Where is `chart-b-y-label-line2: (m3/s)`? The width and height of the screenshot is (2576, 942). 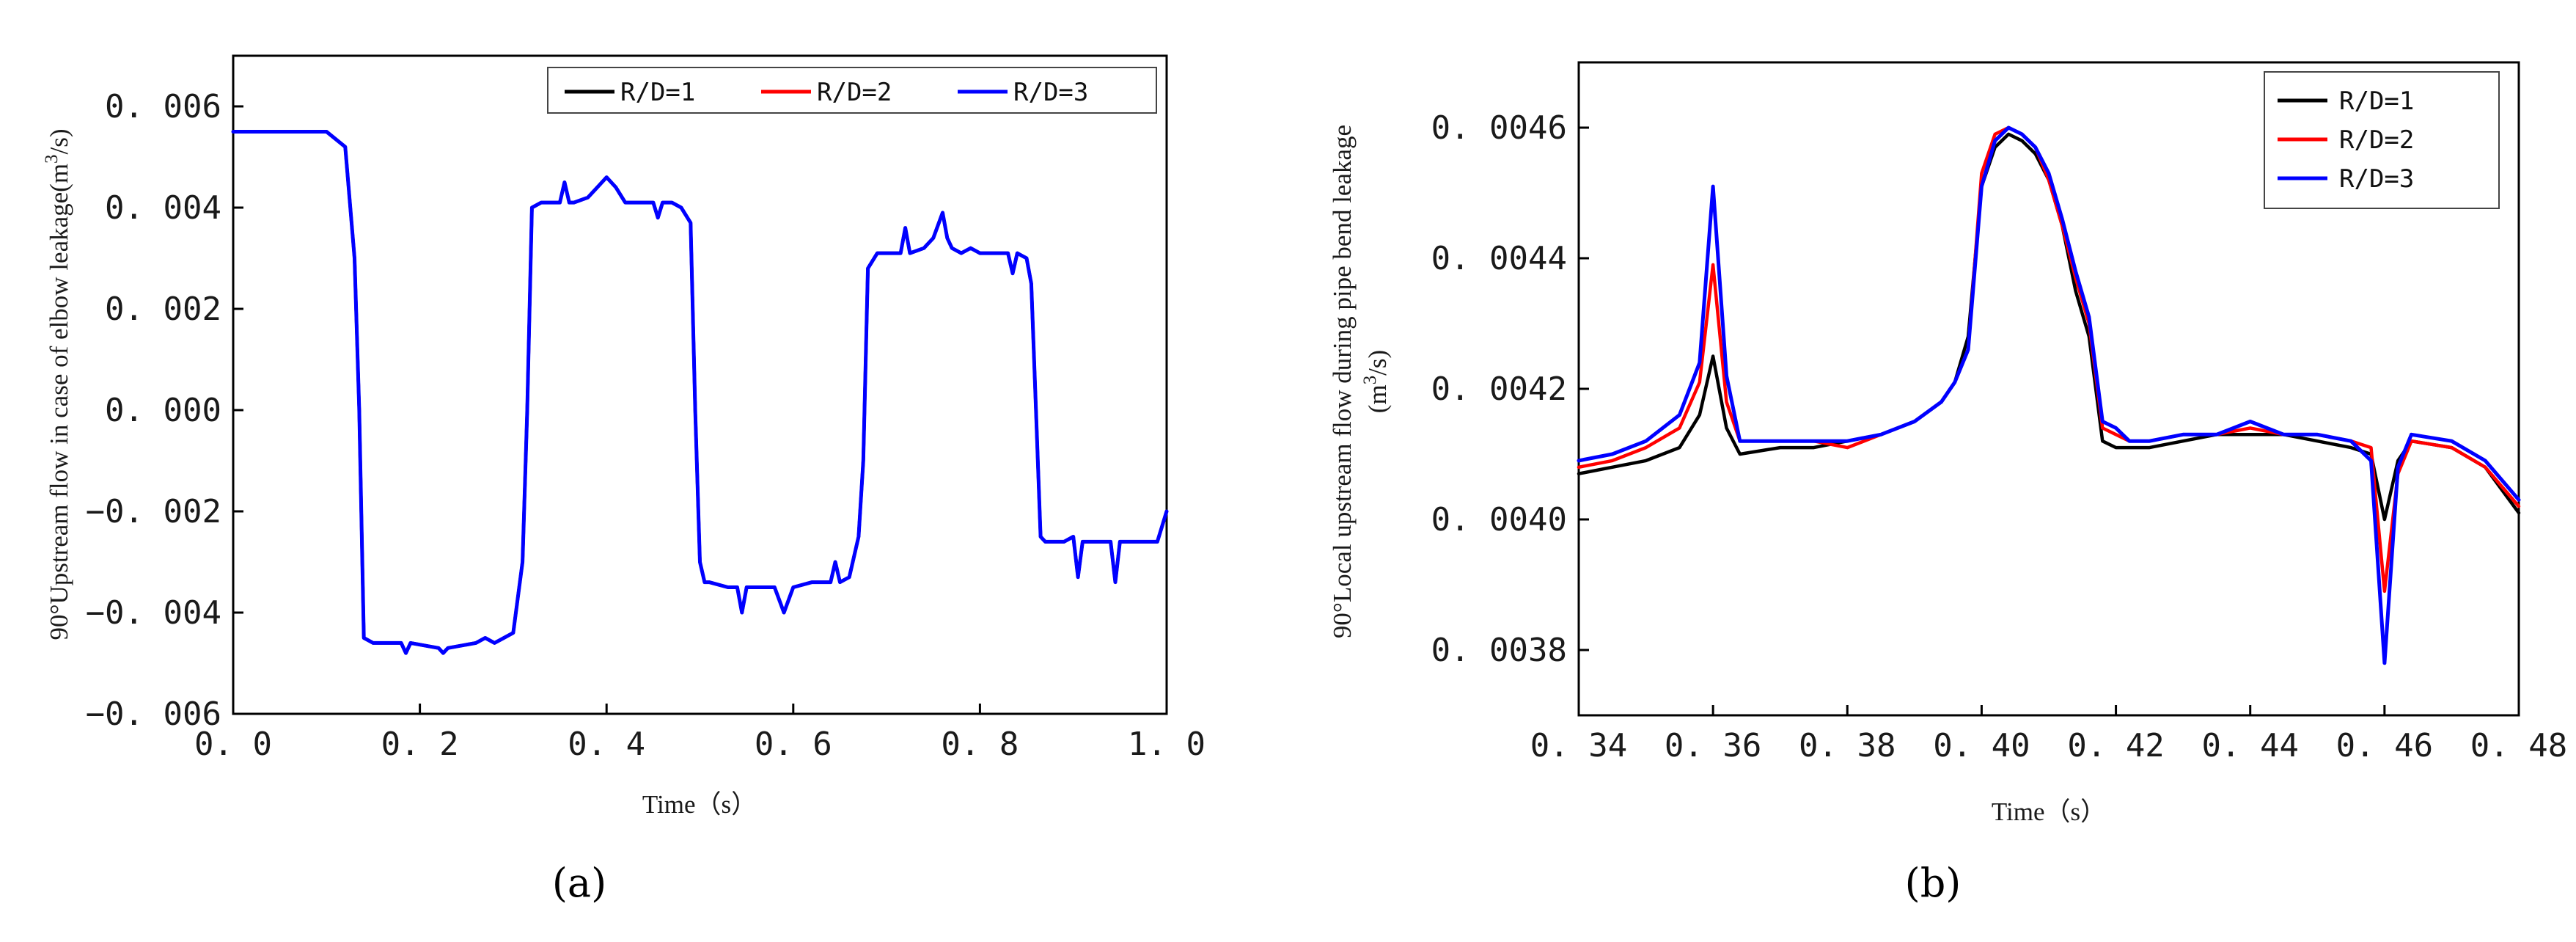
chart-b-y-label-line2: (m3/s) is located at coordinates (1376, 381).